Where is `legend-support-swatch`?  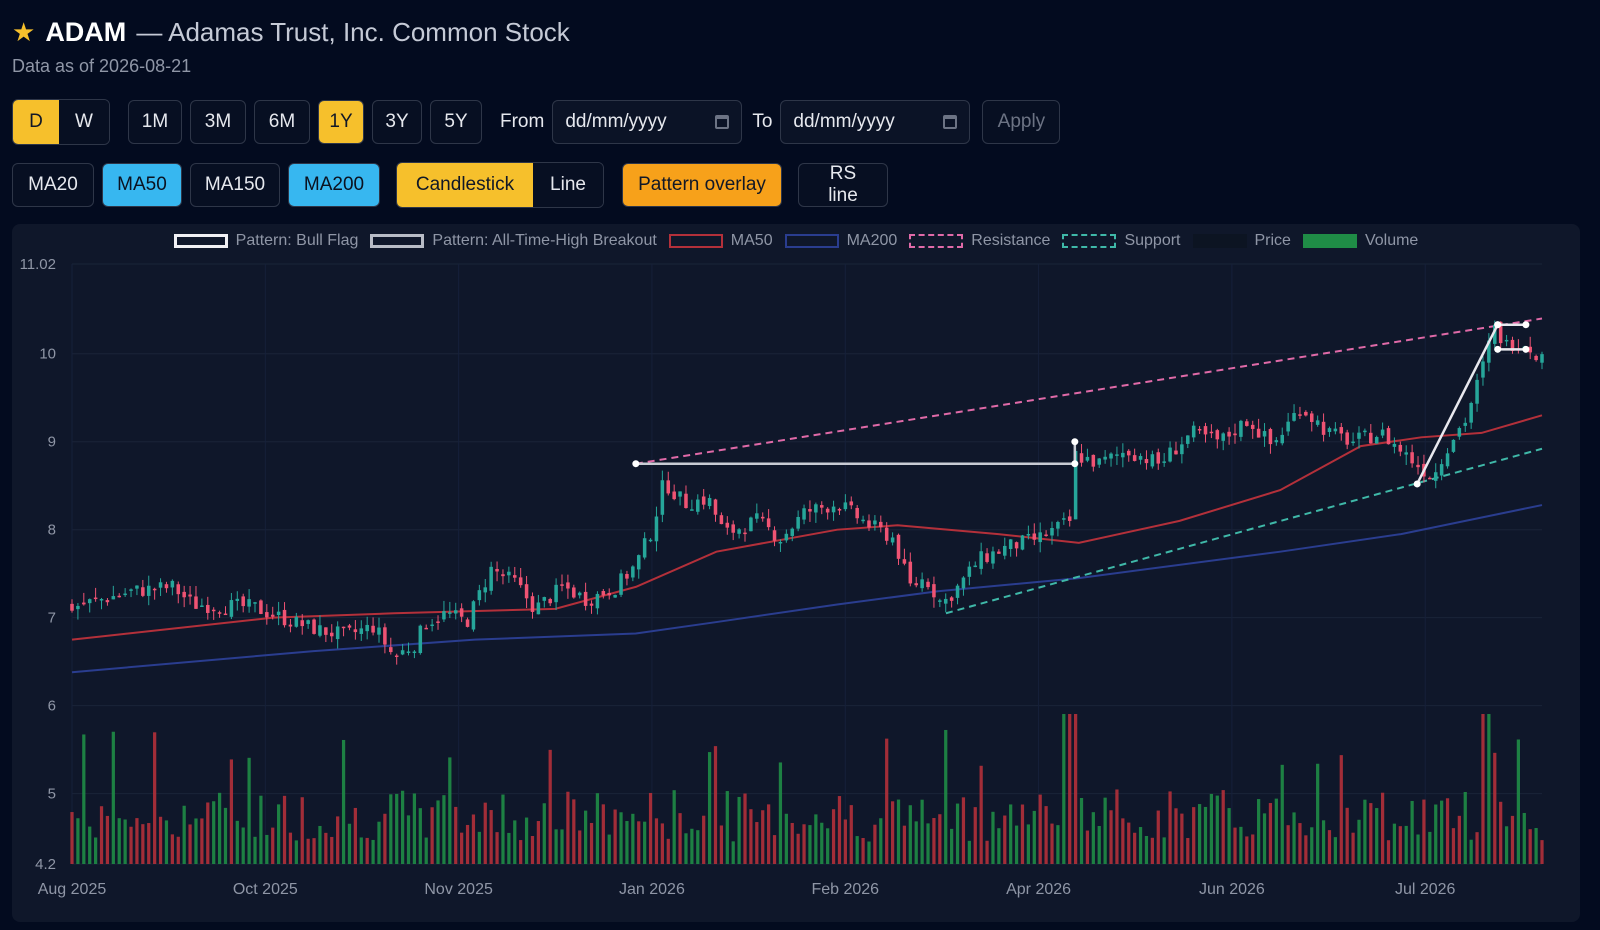 legend-support-swatch is located at coordinates (1089, 241).